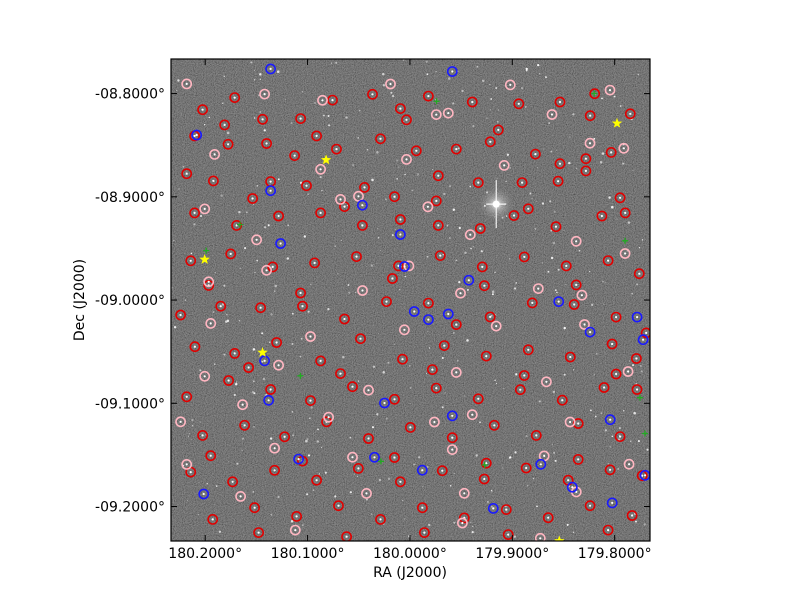  What do you see at coordinates (262, 352) in the screenshot?
I see `yellow-star-marker` at bounding box center [262, 352].